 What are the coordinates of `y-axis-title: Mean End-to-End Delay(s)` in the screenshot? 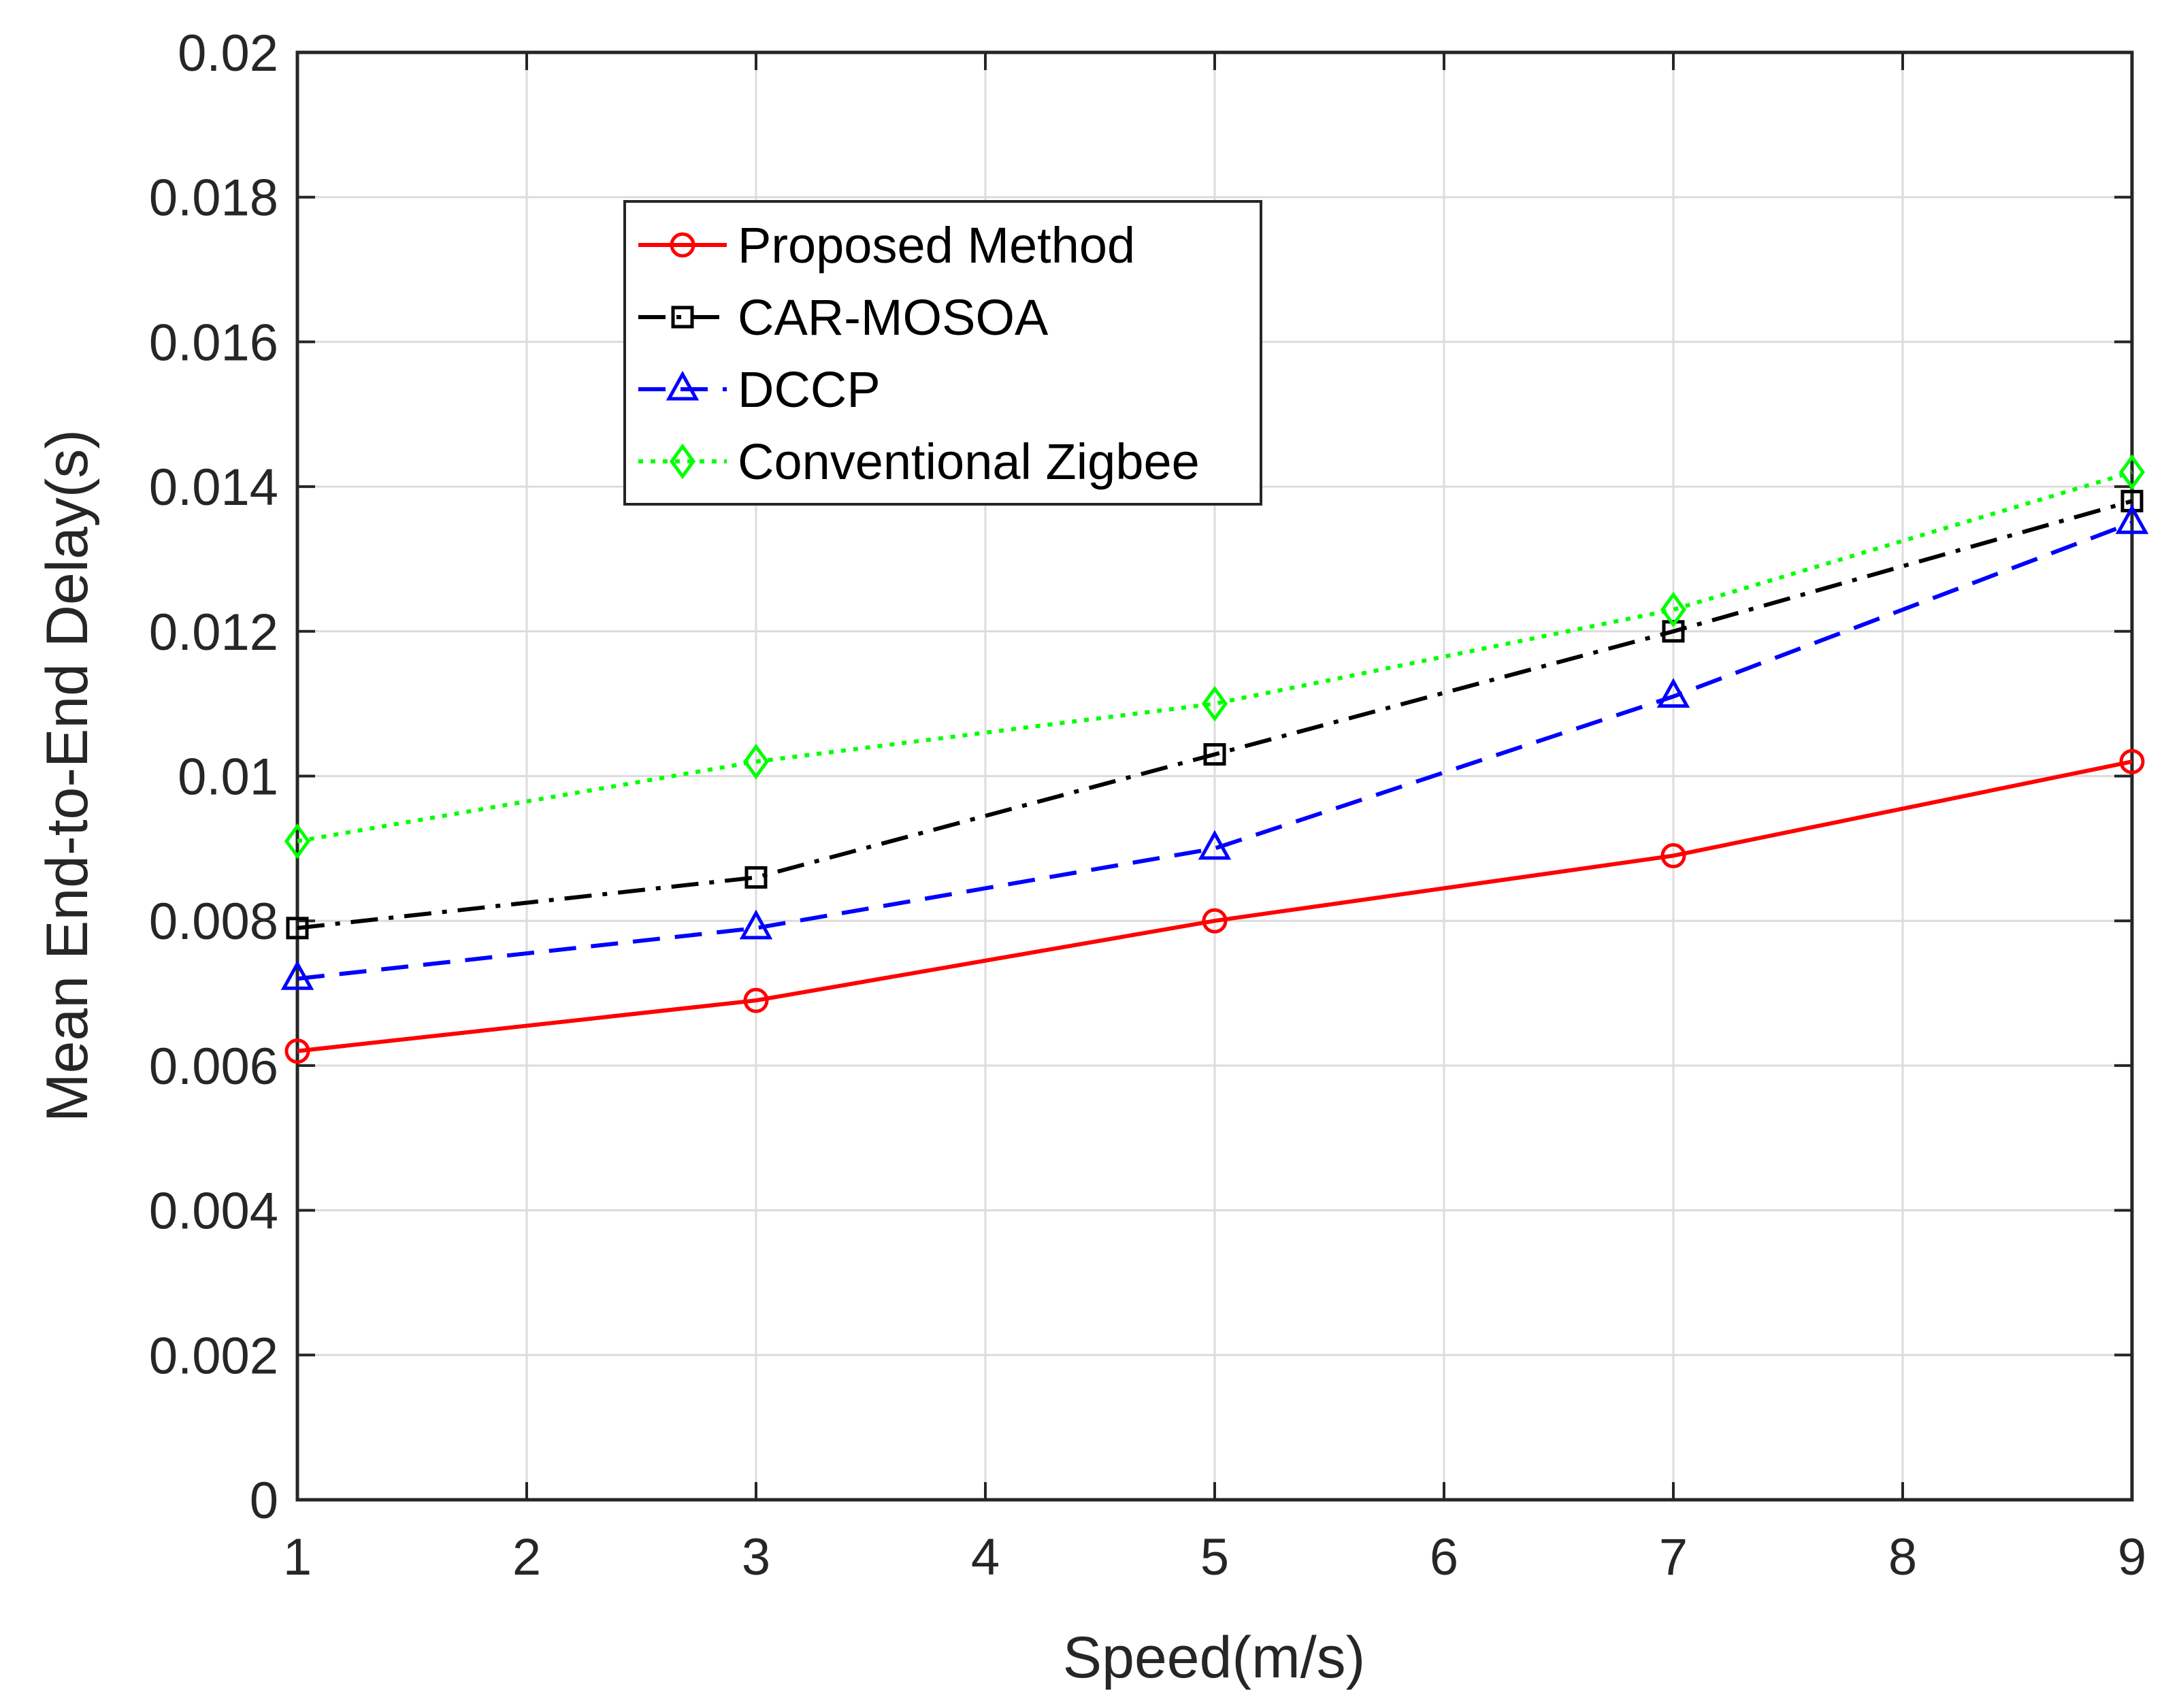 It's located at (67, 775).